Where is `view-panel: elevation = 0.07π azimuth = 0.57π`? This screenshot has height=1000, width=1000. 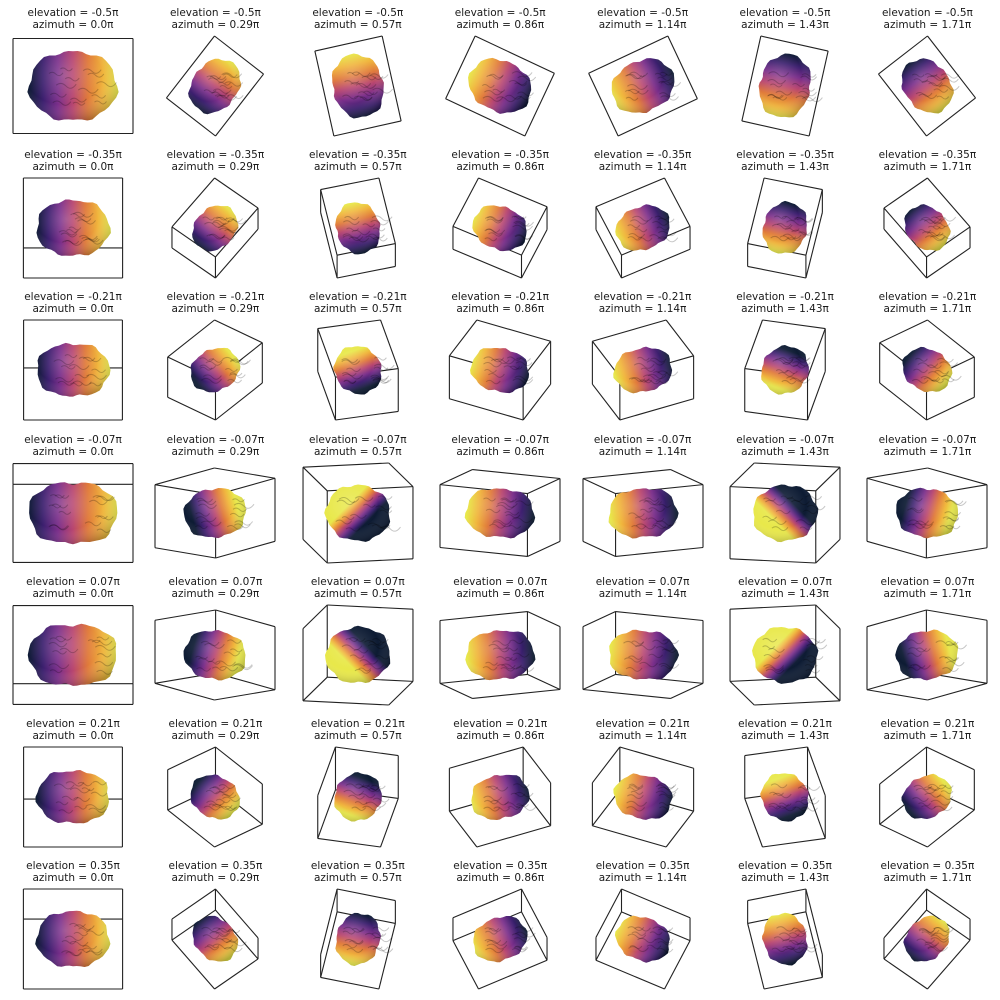
view-panel: elevation = 0.07π azimuth = 0.57π is located at coordinates (358, 640).